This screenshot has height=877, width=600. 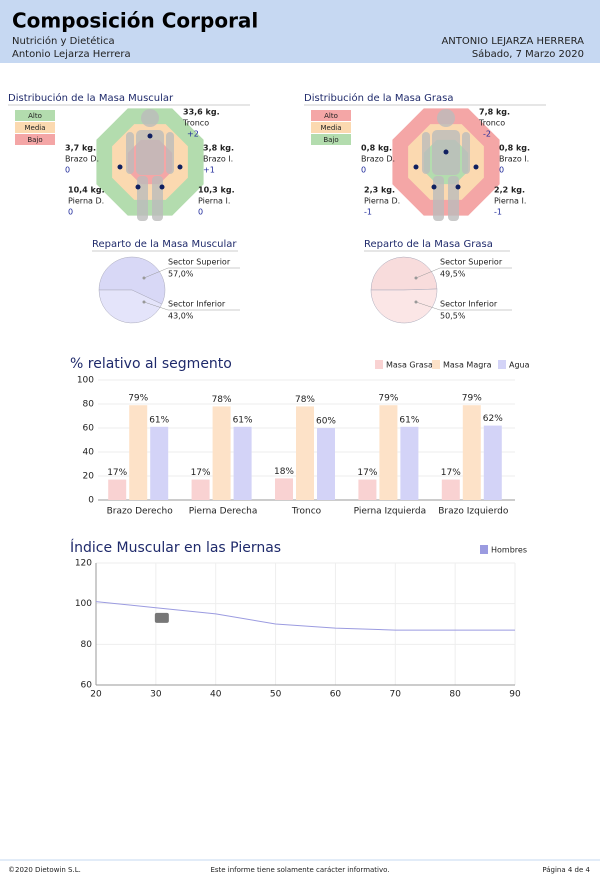 I want to click on x-tick-label: Brazo Izquierdo, so click(x=473, y=512).